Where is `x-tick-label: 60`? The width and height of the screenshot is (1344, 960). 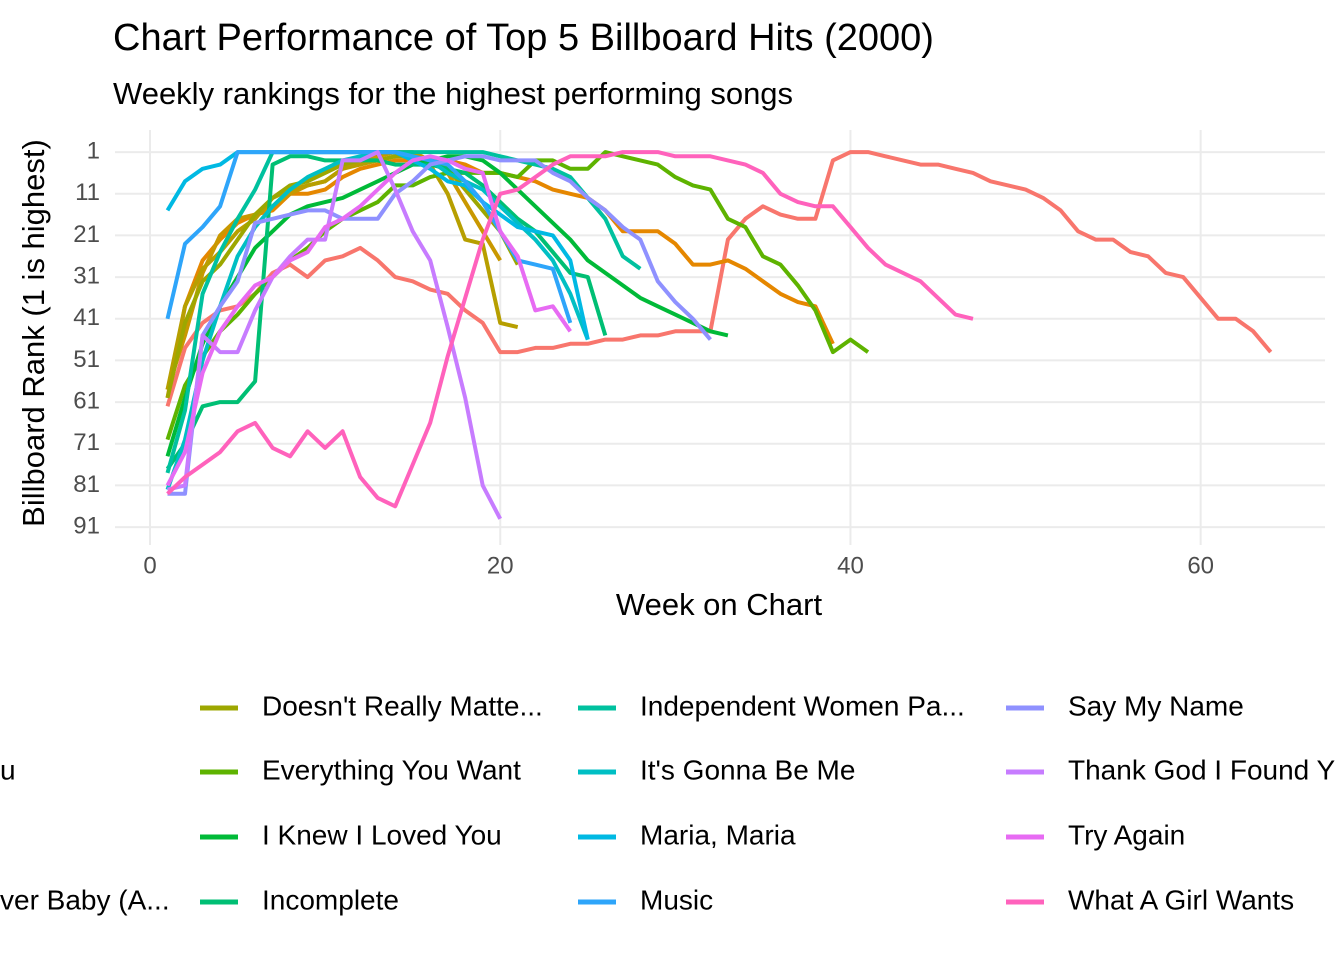
x-tick-label: 60 is located at coordinates (1200, 565).